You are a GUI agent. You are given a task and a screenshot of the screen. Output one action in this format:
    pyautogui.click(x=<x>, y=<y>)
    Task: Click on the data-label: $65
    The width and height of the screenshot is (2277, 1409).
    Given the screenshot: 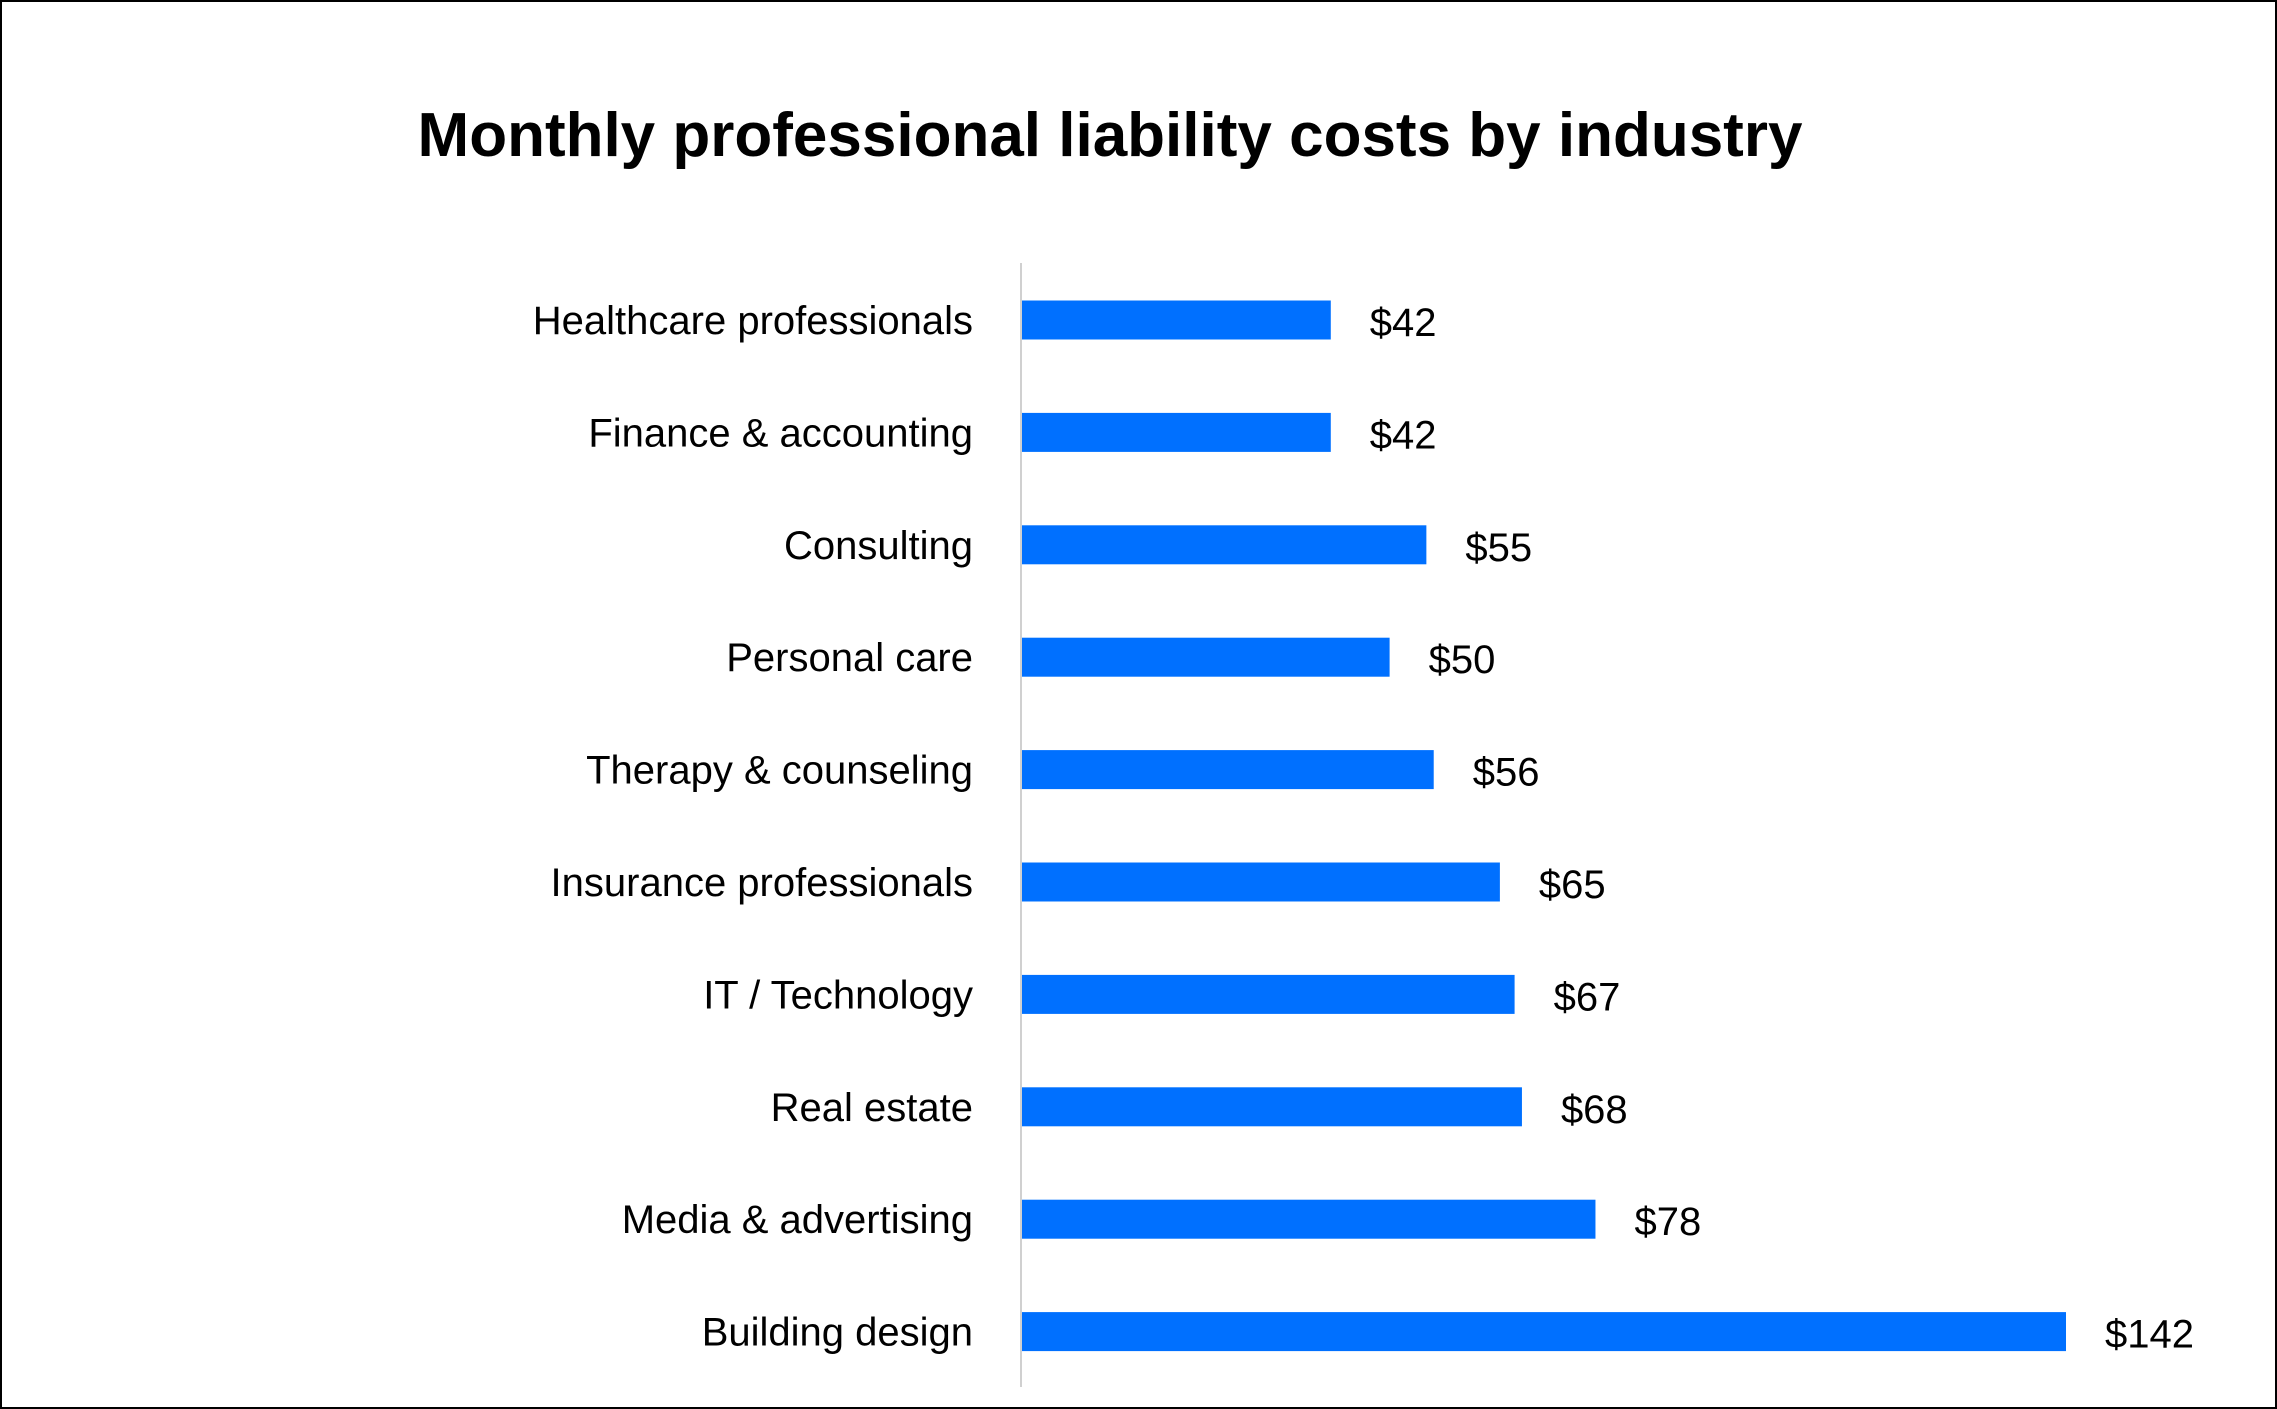 What is the action you would take?
    pyautogui.click(x=1572, y=885)
    